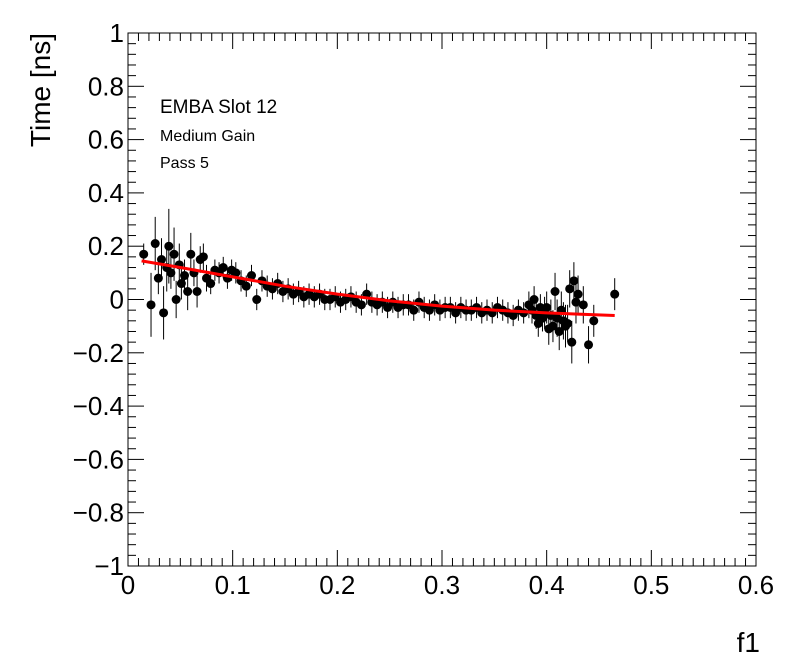  What do you see at coordinates (106, 193) in the screenshot?
I see `y-tick-label: 0.4` at bounding box center [106, 193].